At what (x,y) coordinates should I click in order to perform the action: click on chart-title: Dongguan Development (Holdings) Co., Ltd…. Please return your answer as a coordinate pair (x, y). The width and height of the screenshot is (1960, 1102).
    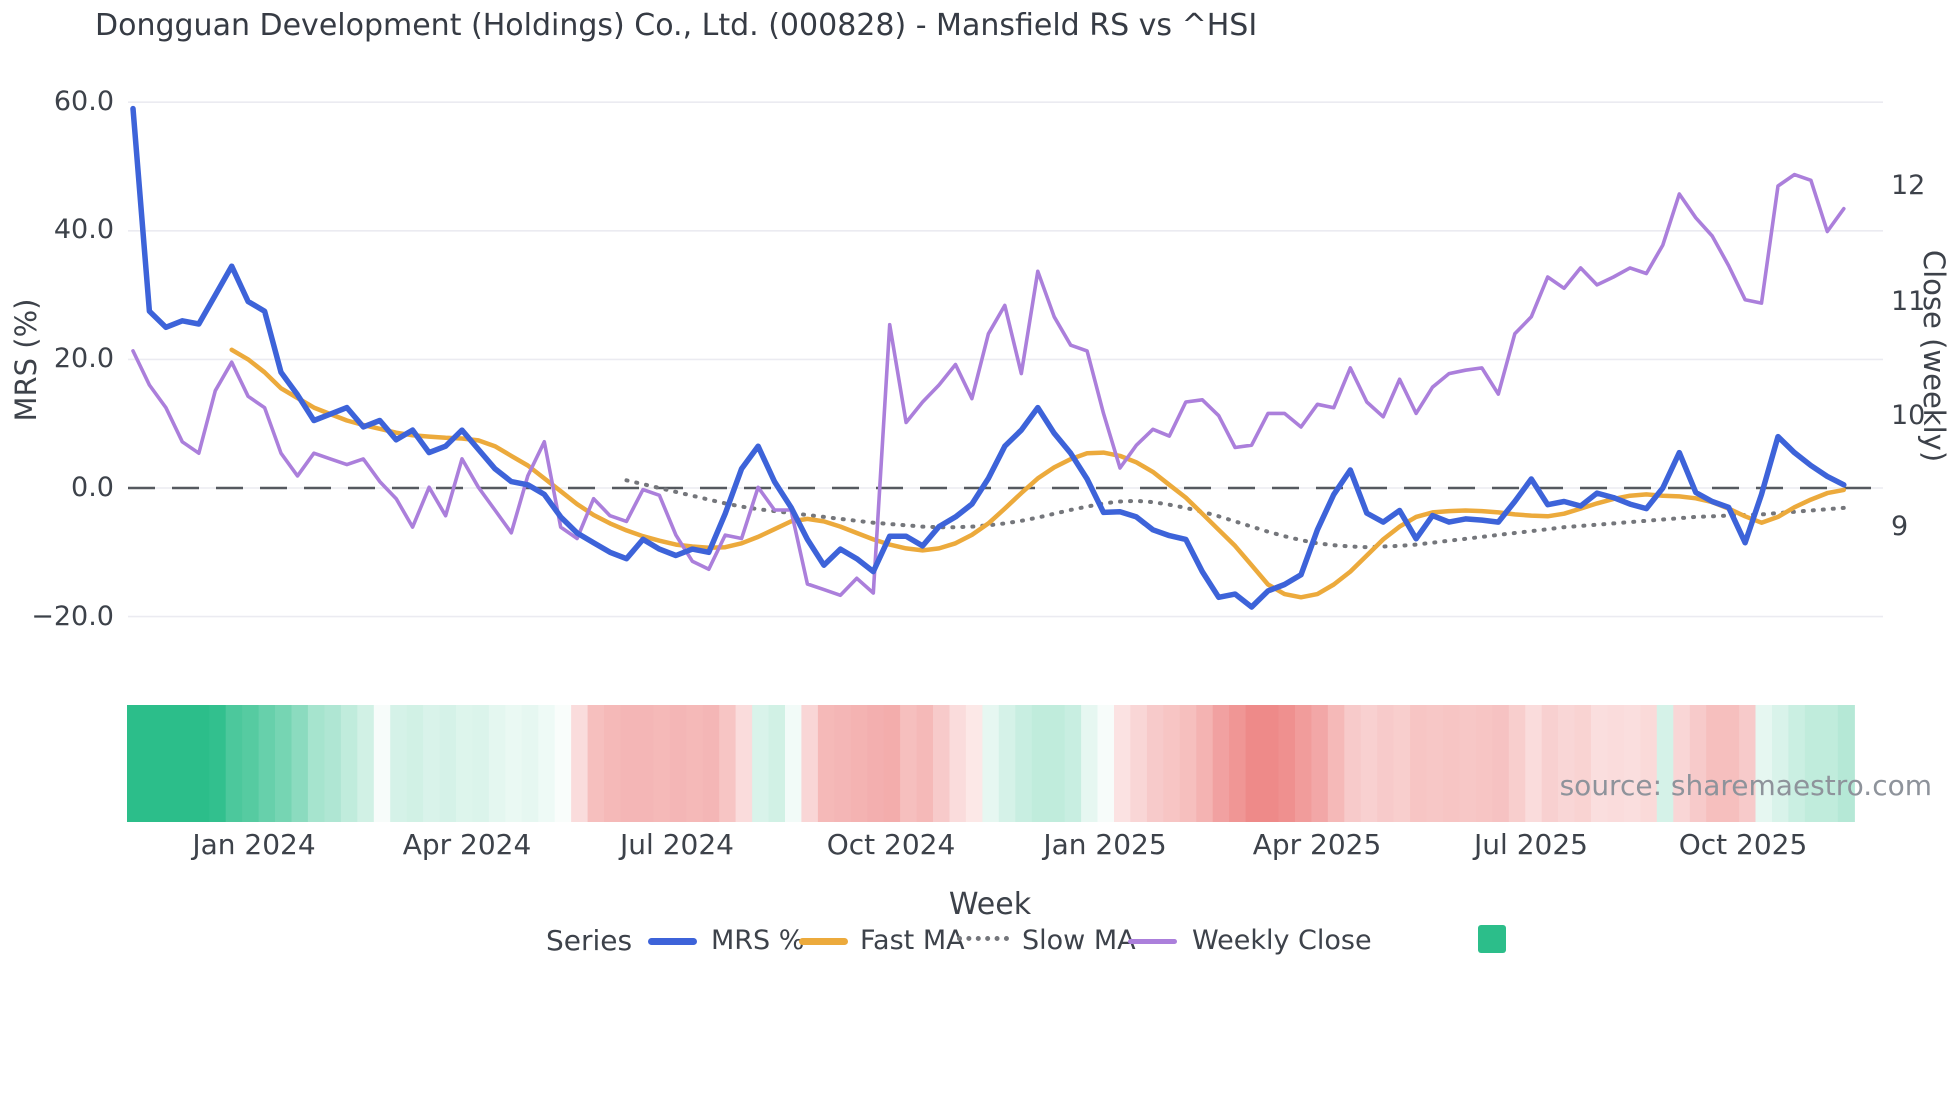
    Looking at the image, I should click on (676, 25).